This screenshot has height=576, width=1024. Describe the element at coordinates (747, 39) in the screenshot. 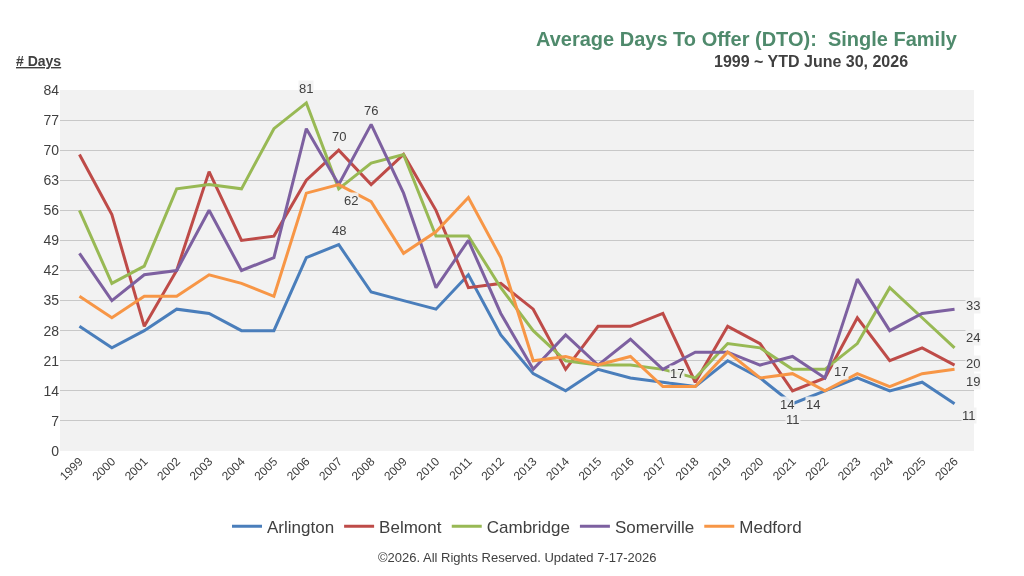

I see `chart-title: Average Days To Offer (DTO): Single Family` at that location.